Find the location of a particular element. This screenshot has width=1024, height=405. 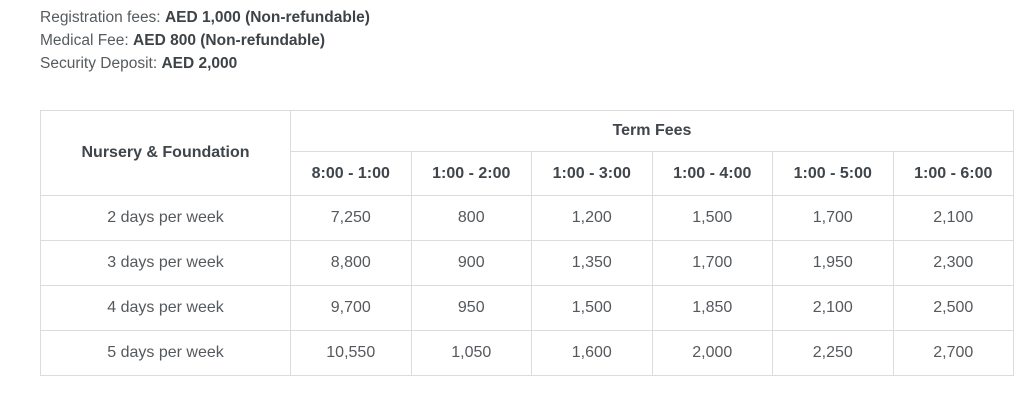

fee-cell: 1,200 is located at coordinates (592, 218).